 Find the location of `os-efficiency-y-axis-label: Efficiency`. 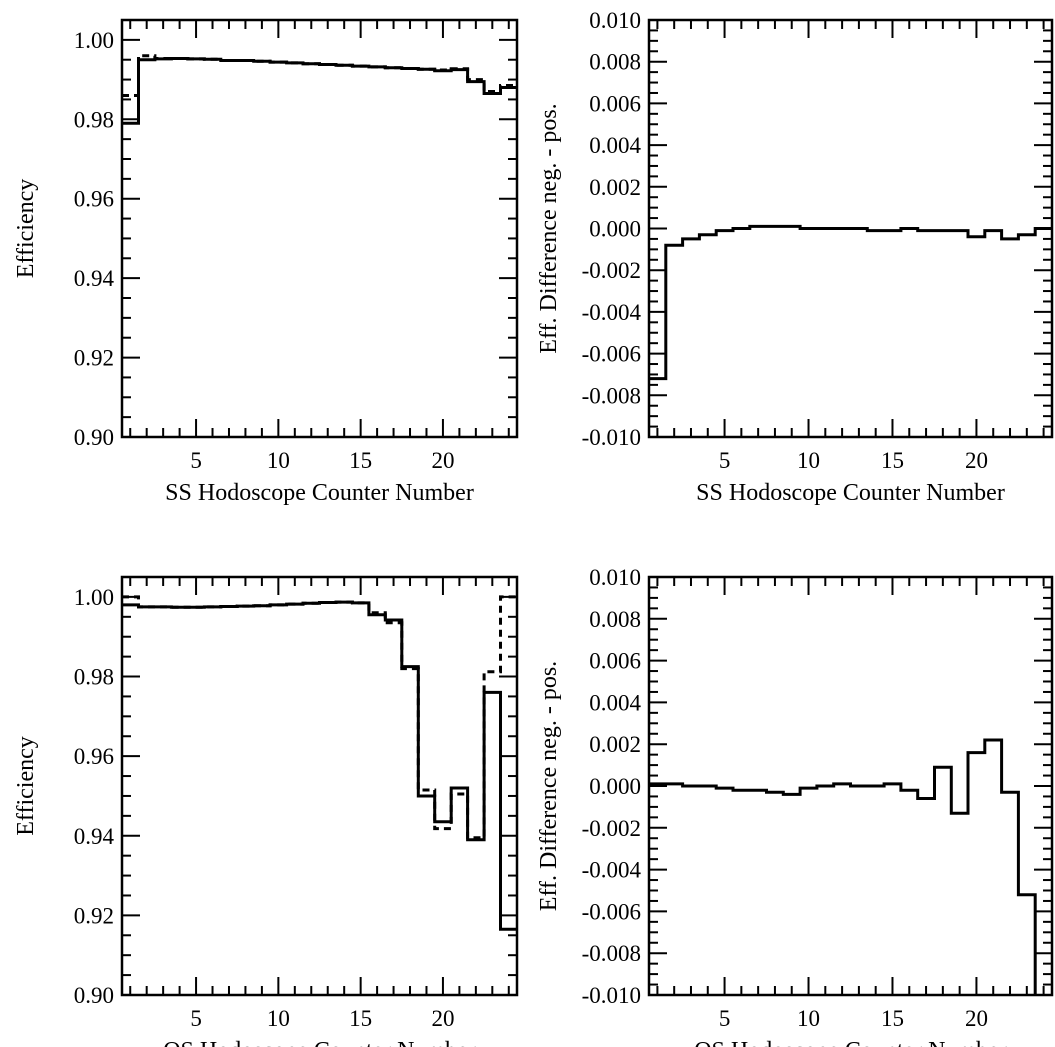

os-efficiency-y-axis-label: Efficiency is located at coordinates (26, 786).